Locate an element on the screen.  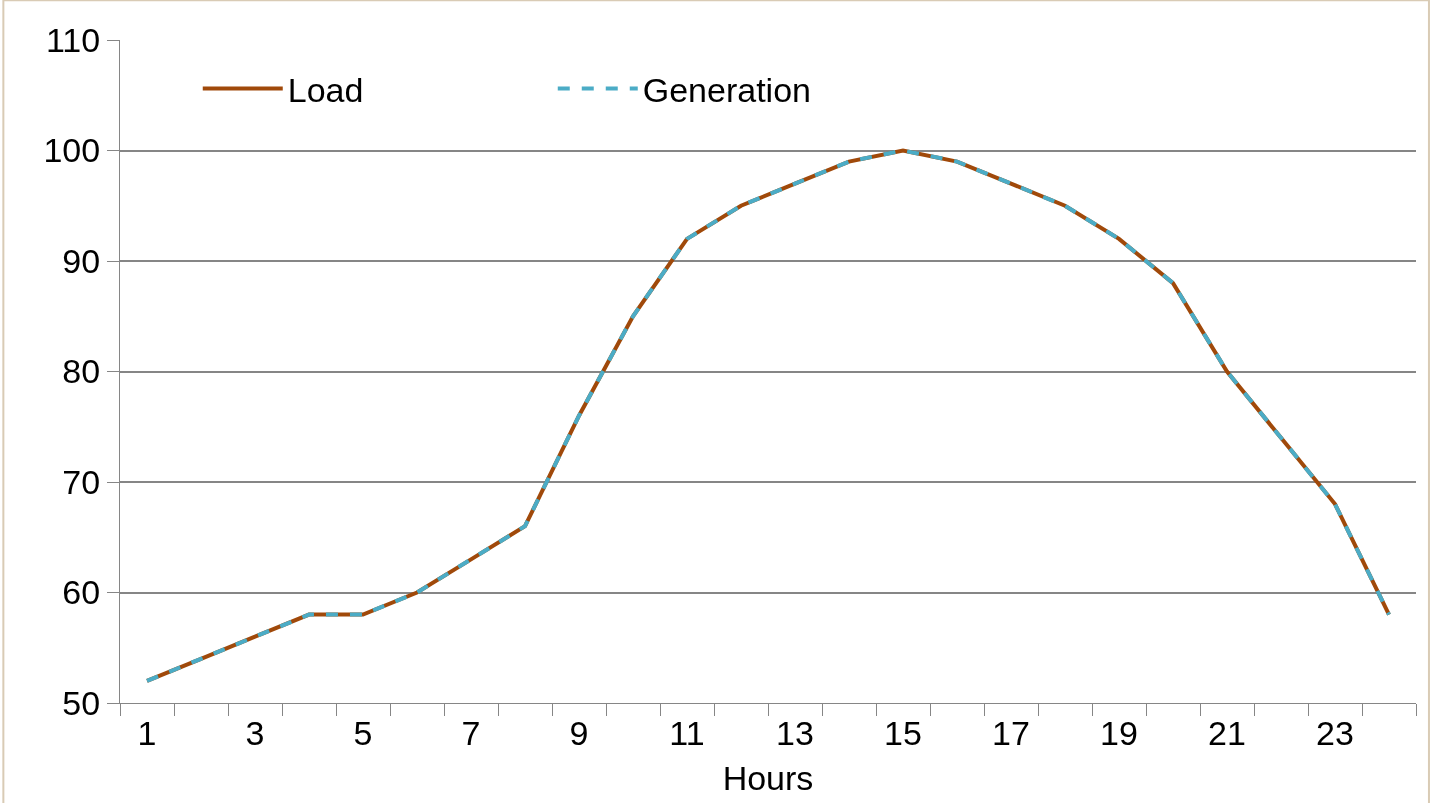
x-tick-label: 7 is located at coordinates (471, 732).